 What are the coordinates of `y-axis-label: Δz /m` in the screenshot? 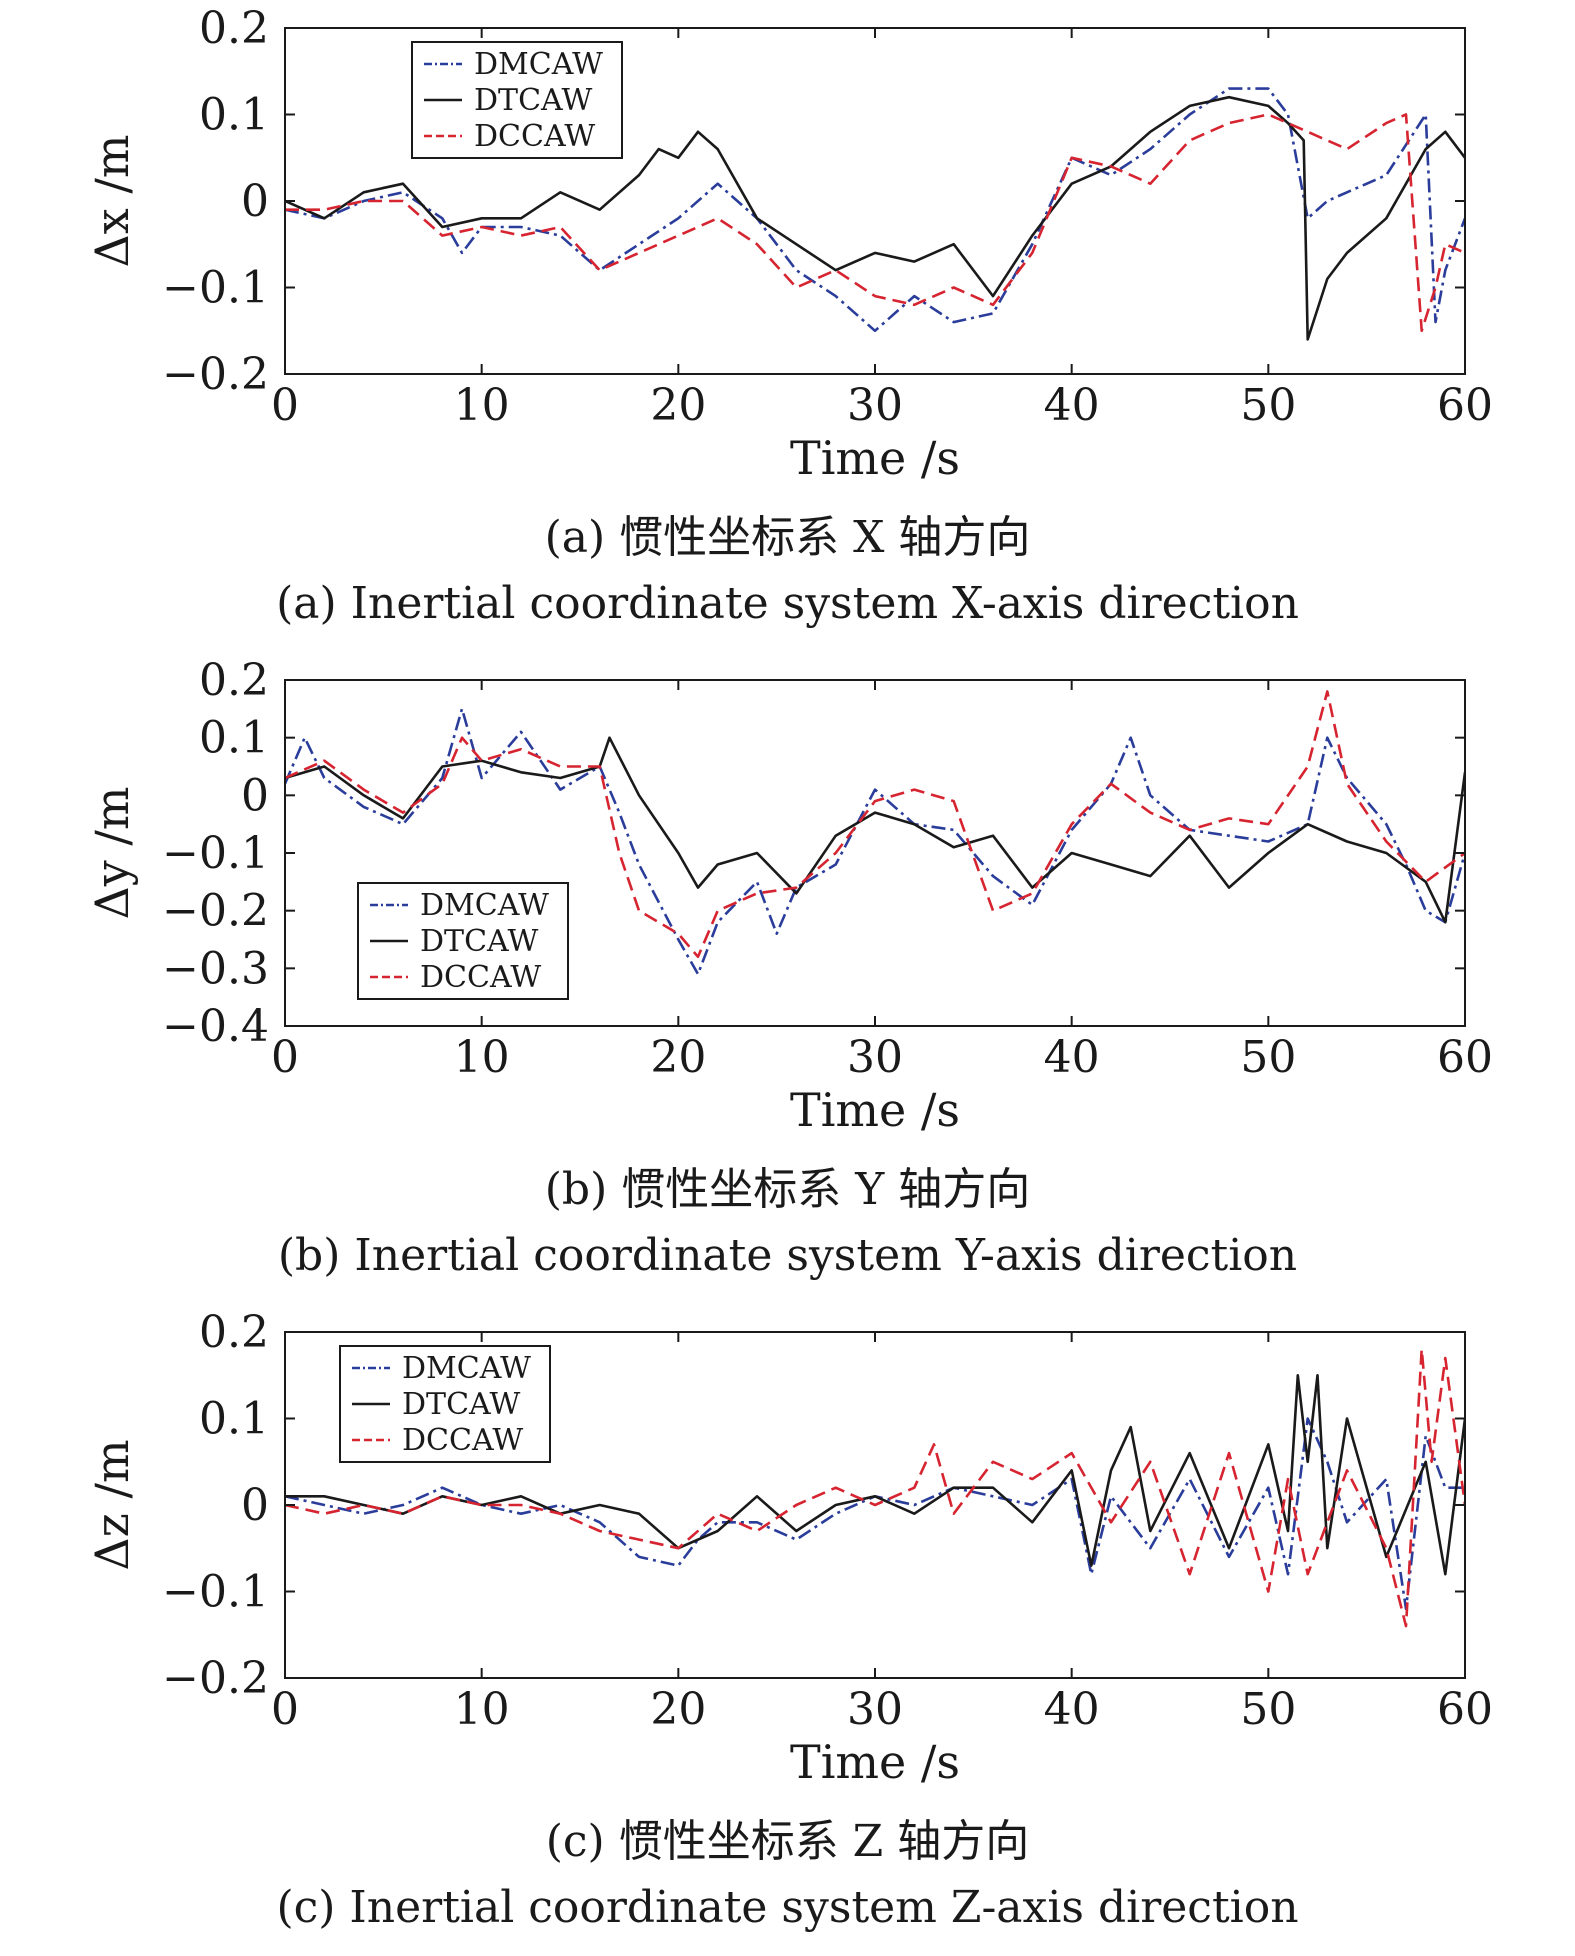 It's located at (112, 1504).